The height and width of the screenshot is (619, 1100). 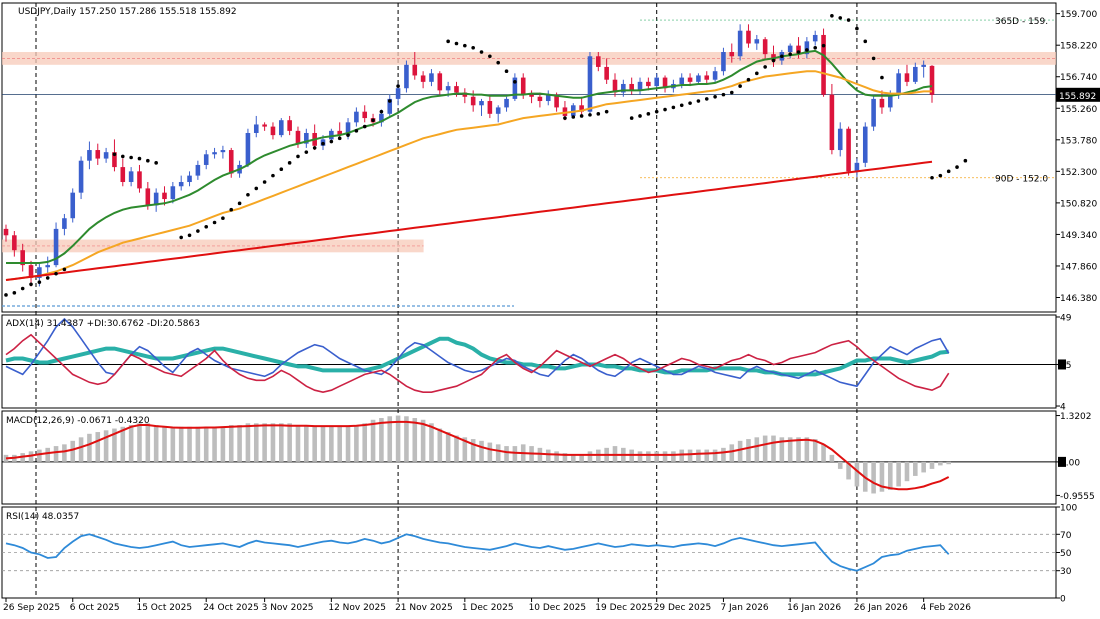 I want to click on time-tick-label: 21 Nov 2025, so click(x=424, y=608).